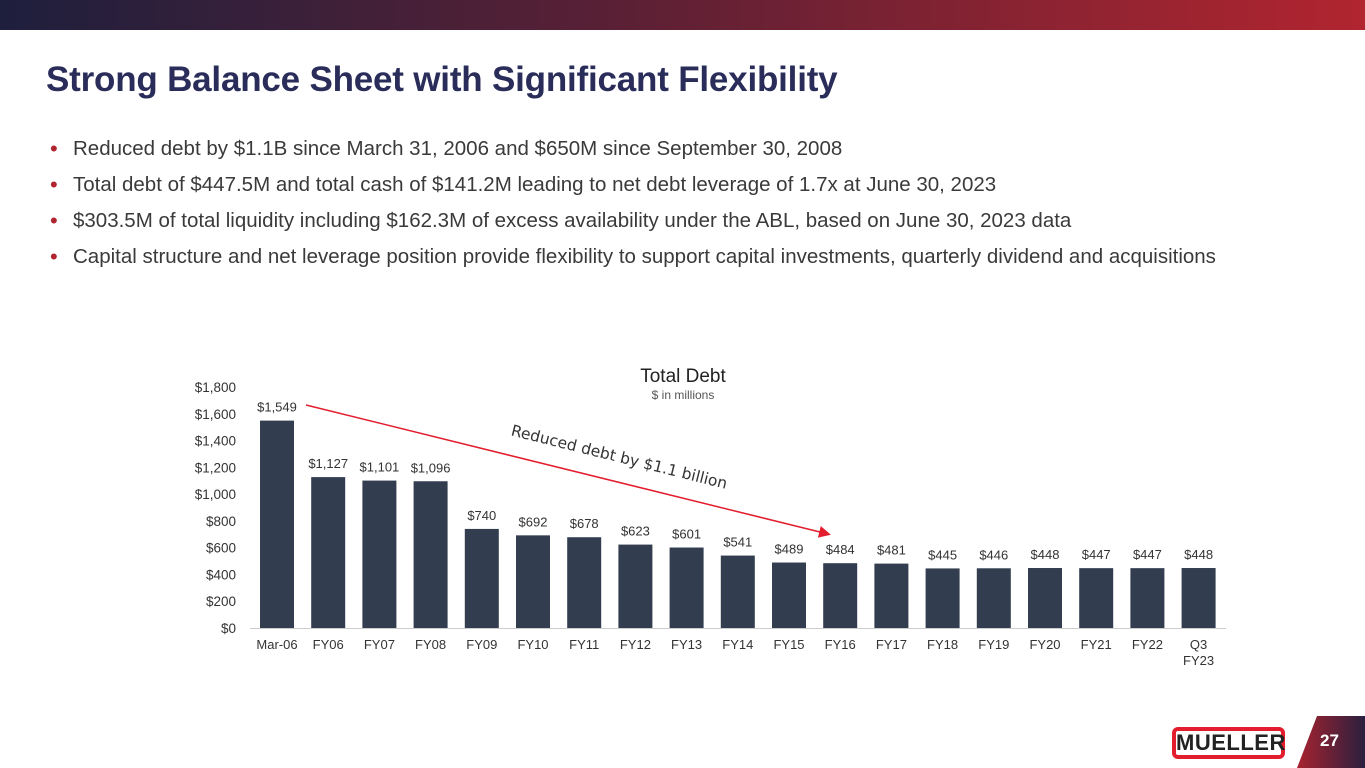 Image resolution: width=1365 pixels, height=768 pixels. Describe the element at coordinates (481, 644) in the screenshot. I see `x-tick-label: FY09` at that location.